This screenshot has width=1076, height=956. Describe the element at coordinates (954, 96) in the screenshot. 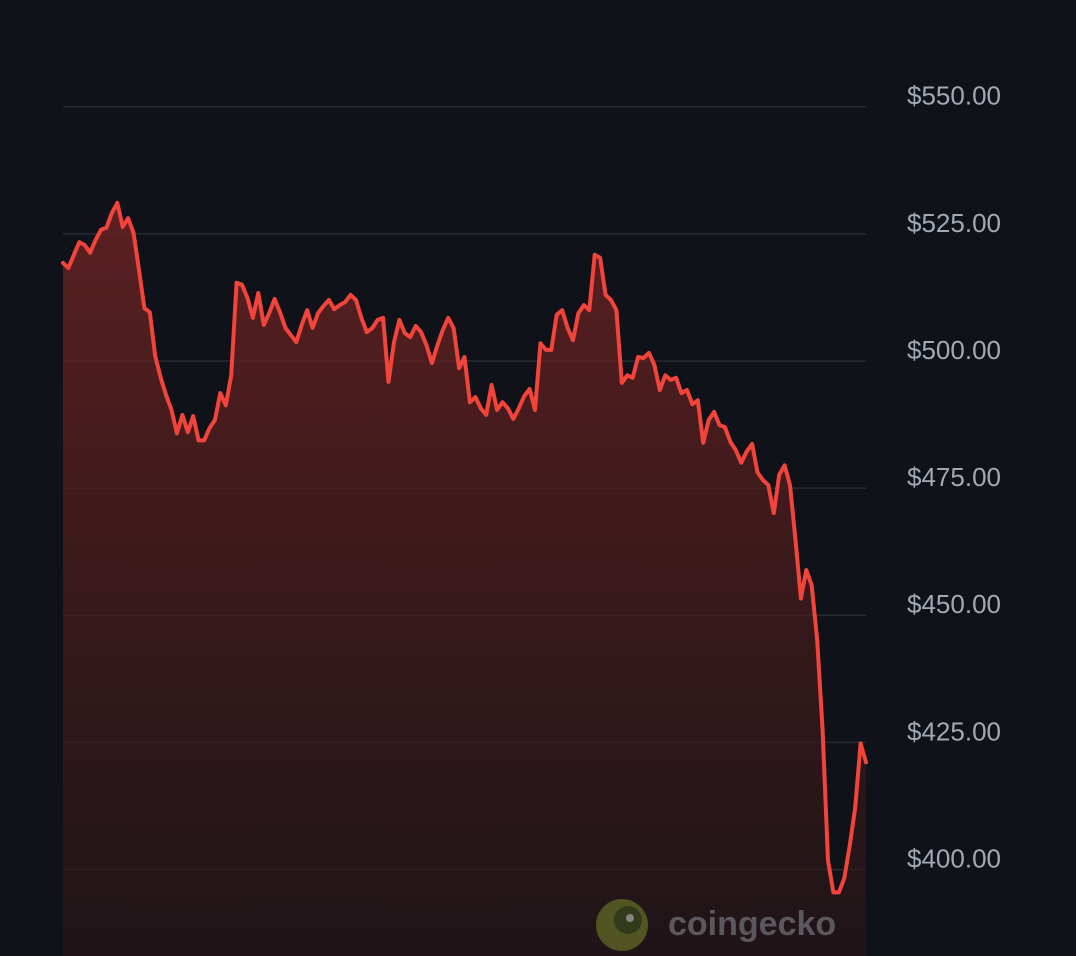

I see `y-tick-label: $550.00` at that location.